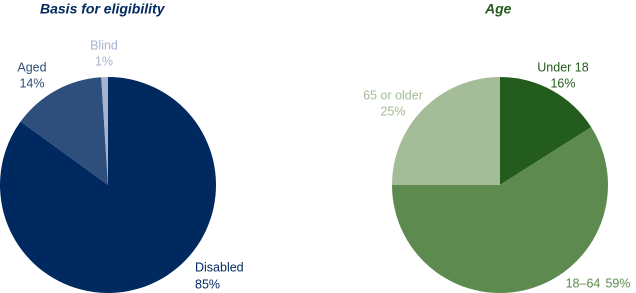 This screenshot has height=293, width=636. What do you see at coordinates (498, 9) in the screenshot?
I see `chart-title: Age` at bounding box center [498, 9].